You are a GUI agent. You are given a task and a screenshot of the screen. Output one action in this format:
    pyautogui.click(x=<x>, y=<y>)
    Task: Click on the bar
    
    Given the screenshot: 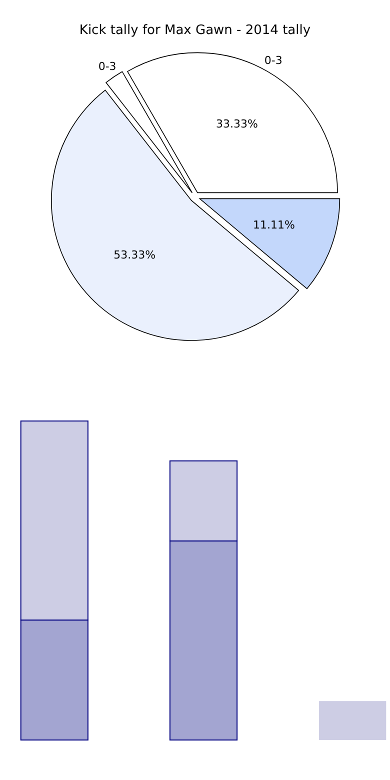 What is the action you would take?
    pyautogui.click(x=352, y=720)
    